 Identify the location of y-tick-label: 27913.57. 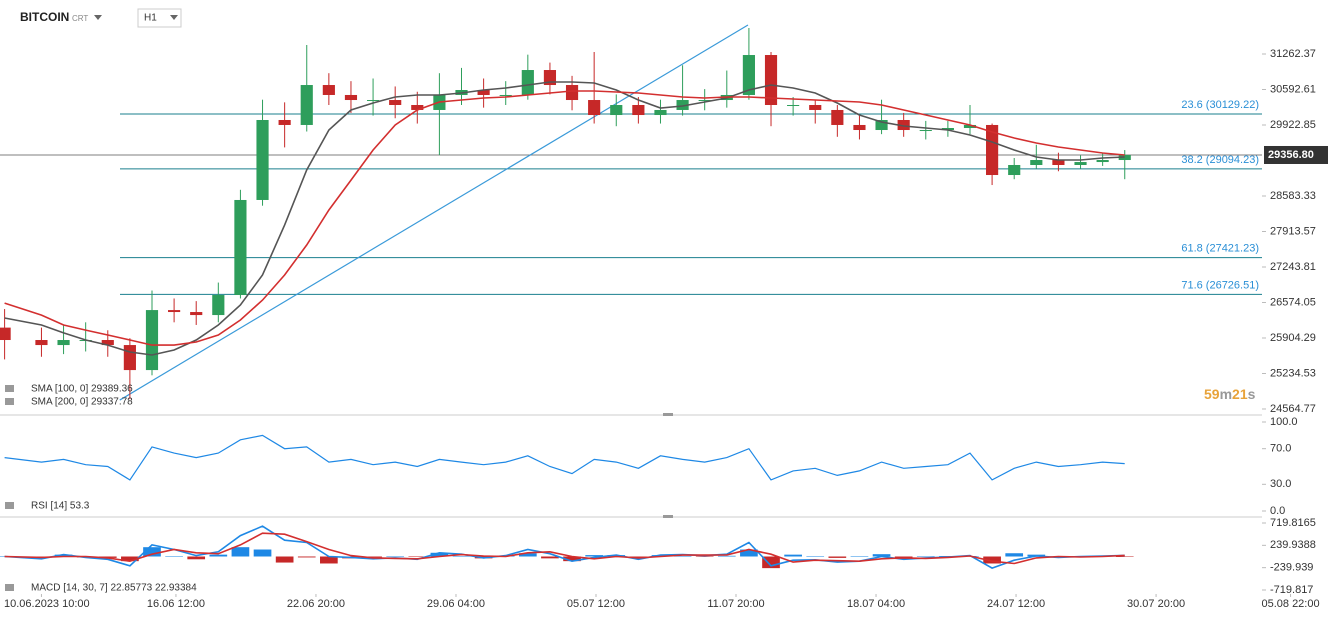
(1293, 231).